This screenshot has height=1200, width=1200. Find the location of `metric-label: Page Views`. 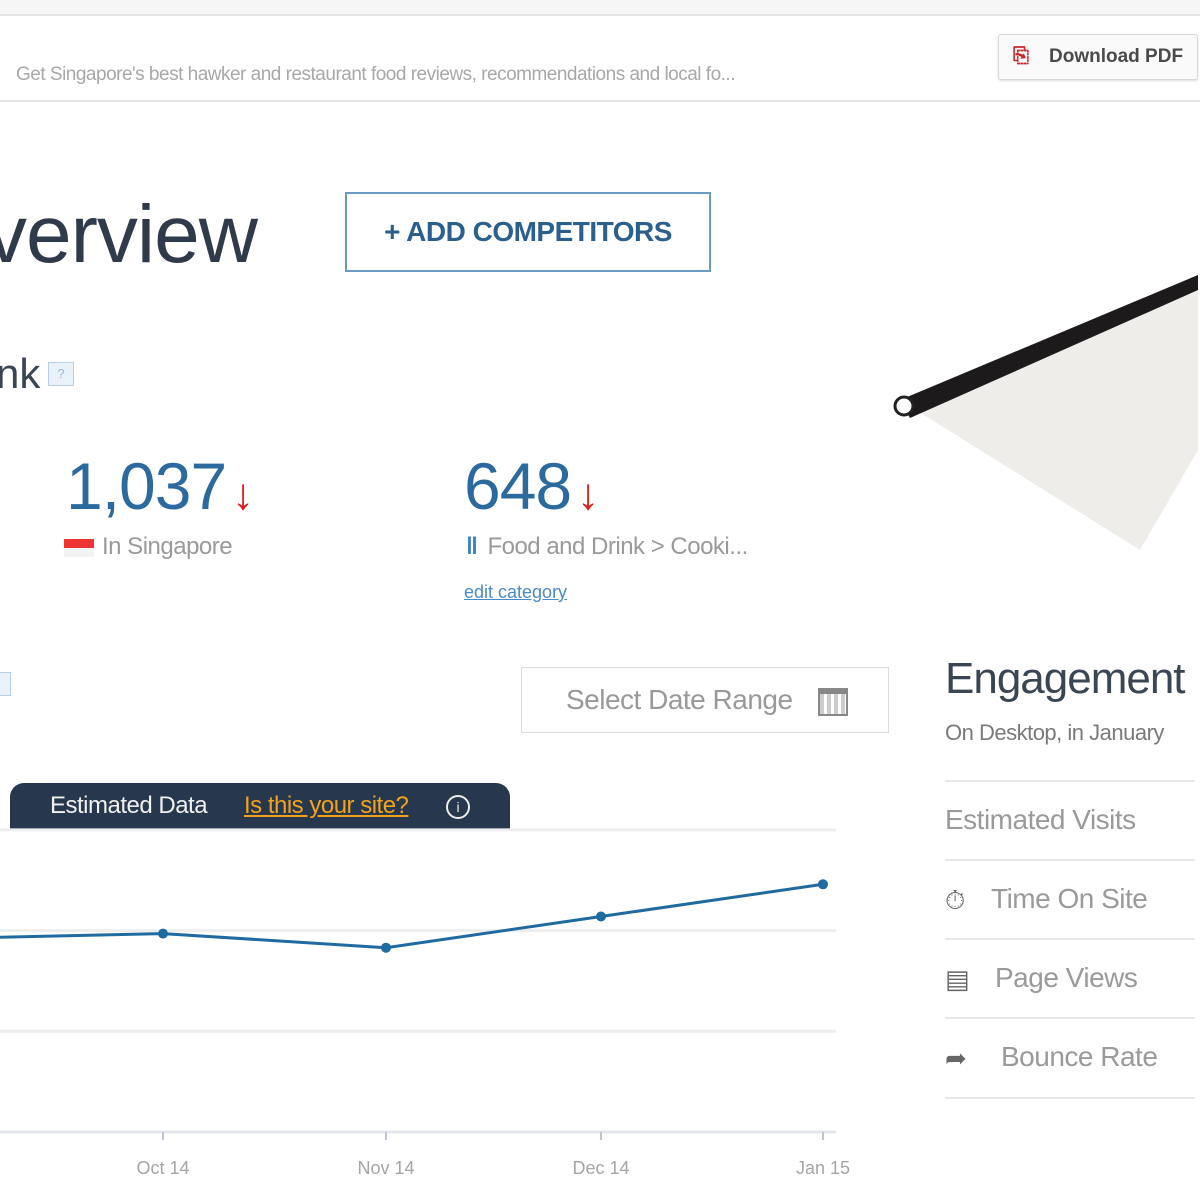

metric-label: Page Views is located at coordinates (1066, 977).